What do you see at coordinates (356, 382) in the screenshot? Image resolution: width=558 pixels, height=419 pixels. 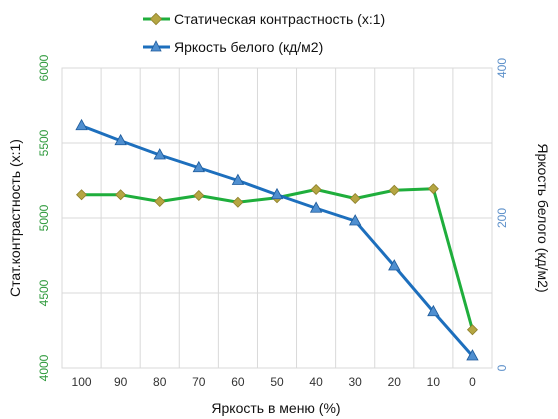 I see `x-tick-label: 30` at bounding box center [356, 382].